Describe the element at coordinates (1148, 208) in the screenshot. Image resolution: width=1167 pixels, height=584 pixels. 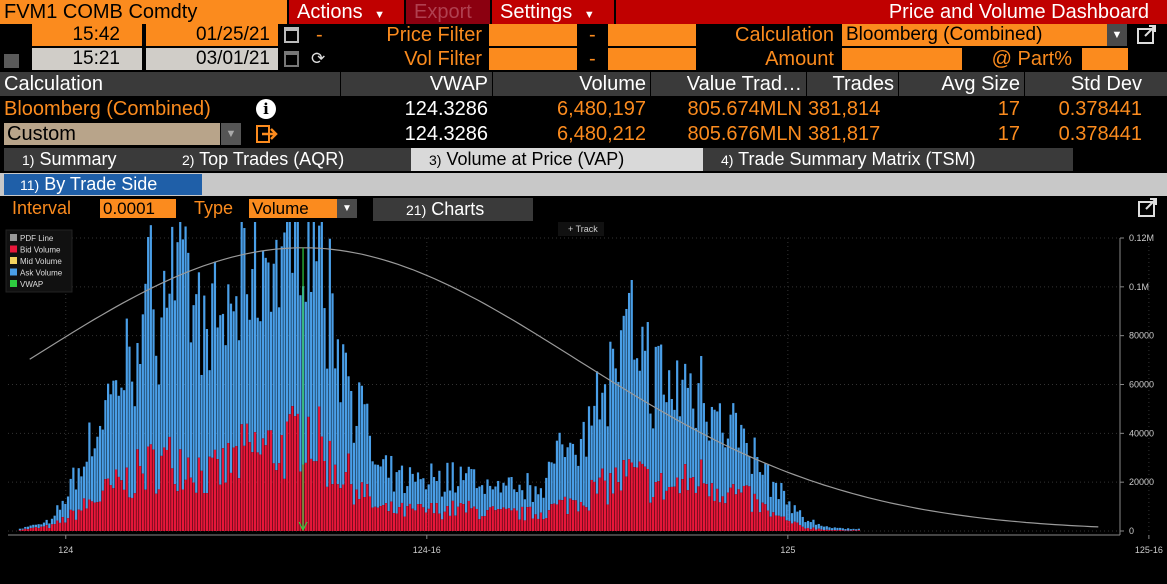
I see `chart-expand-icon` at that location.